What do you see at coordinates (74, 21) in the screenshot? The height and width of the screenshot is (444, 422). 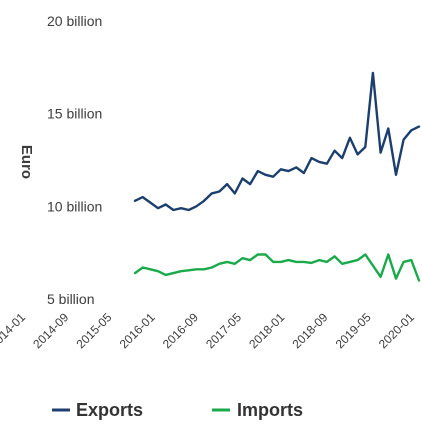 I see `y-tick-label: 20 billion` at bounding box center [74, 21].